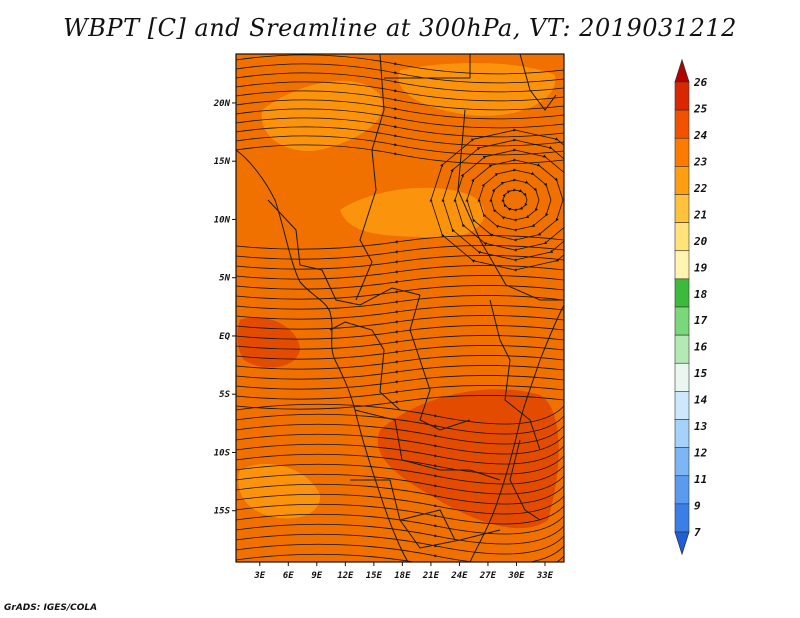  I want to click on border-sudan-ethiopia, so click(510, 205).